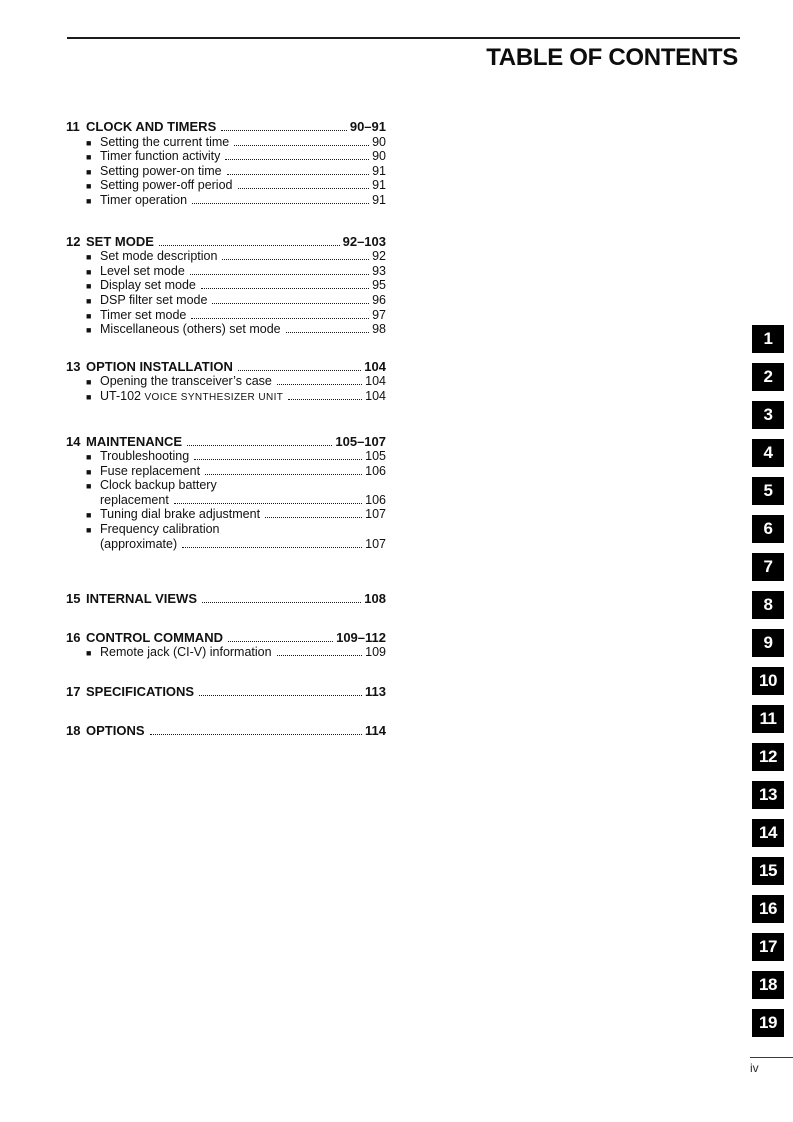 The image size is (793, 1122). What do you see at coordinates (144, 199) in the screenshot?
I see `item-label: Timer operation` at bounding box center [144, 199].